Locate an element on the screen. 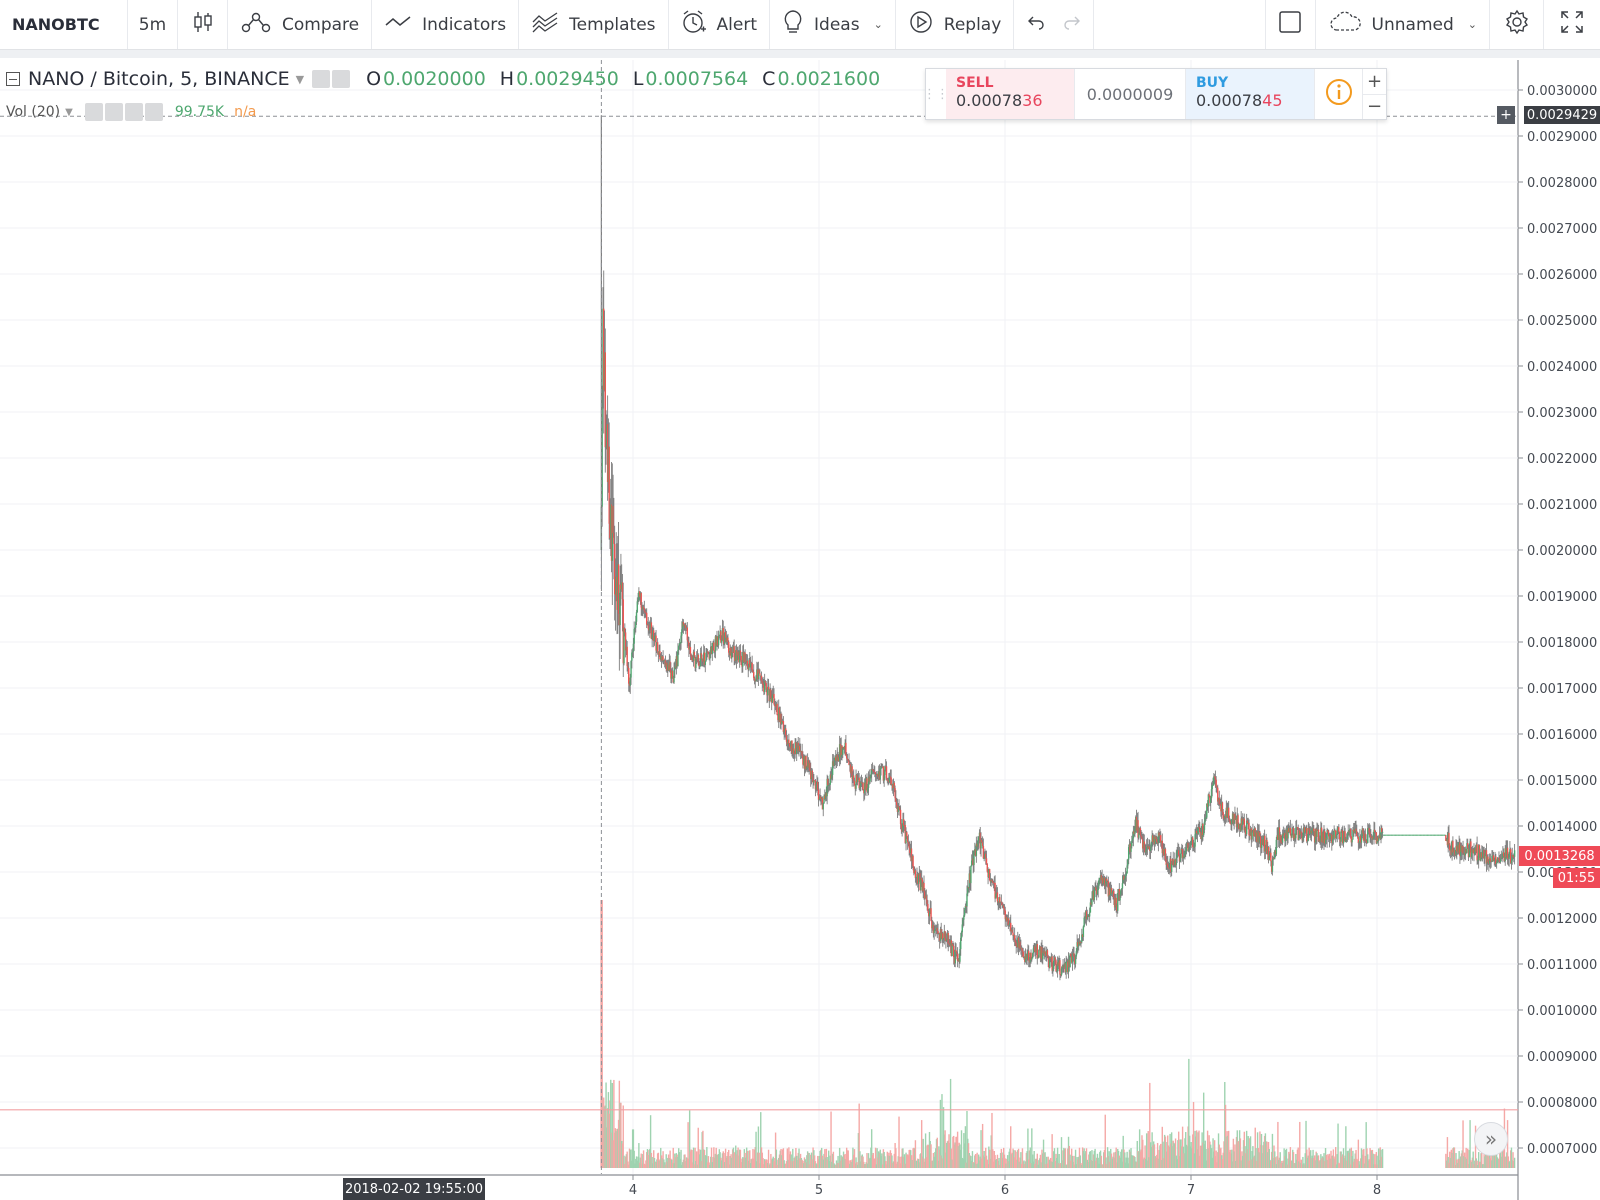 The height and width of the screenshot is (1200, 1600). ideas-button: Ideas ⌄ is located at coordinates (833, 24).